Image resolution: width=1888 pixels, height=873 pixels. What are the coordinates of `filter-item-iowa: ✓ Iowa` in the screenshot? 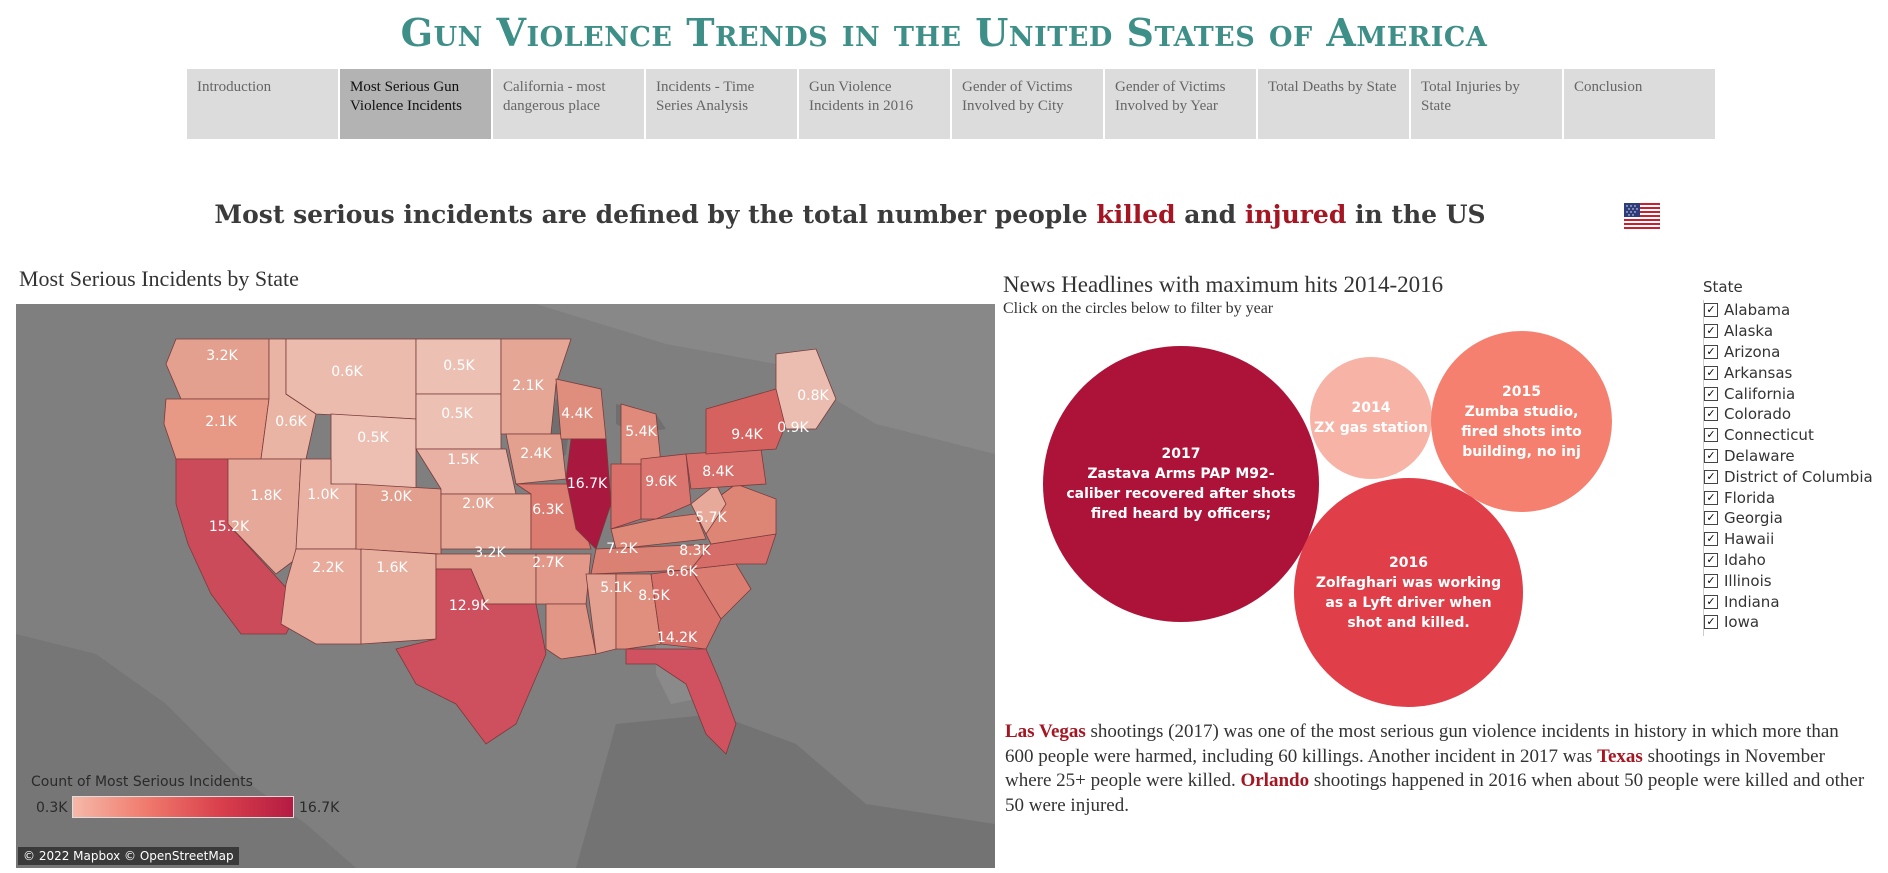 It's located at (1794, 622).